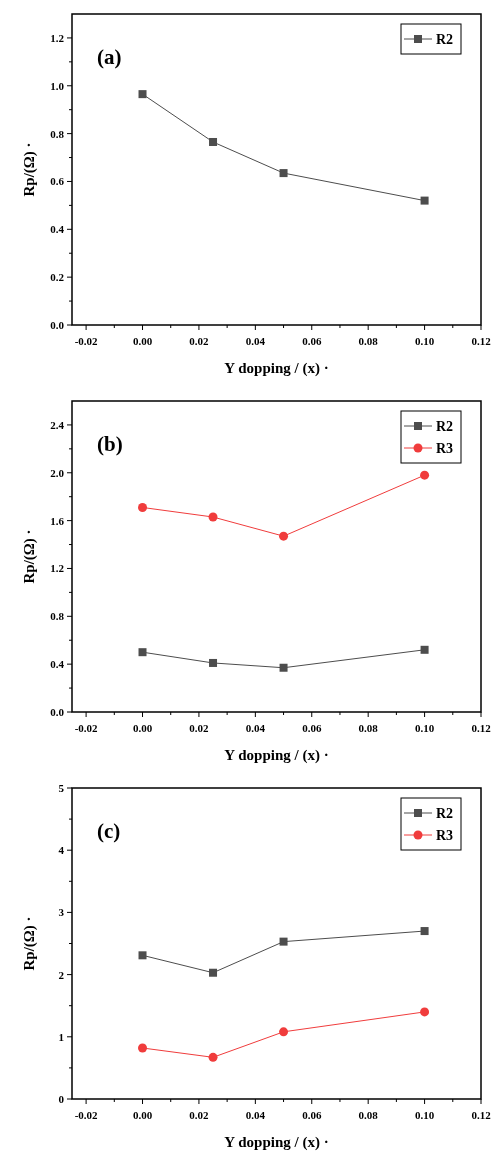  I want to click on text: (c), so click(109, 831).